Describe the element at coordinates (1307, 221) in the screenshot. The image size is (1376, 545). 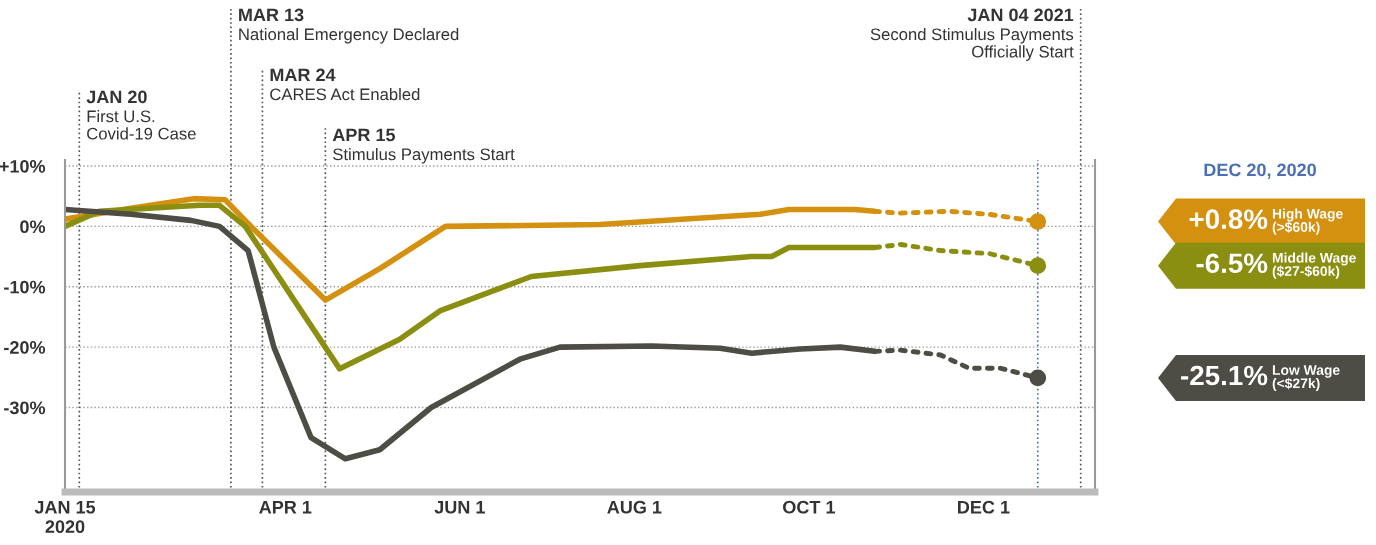
I see `text: High Wage (>$60k)` at that location.